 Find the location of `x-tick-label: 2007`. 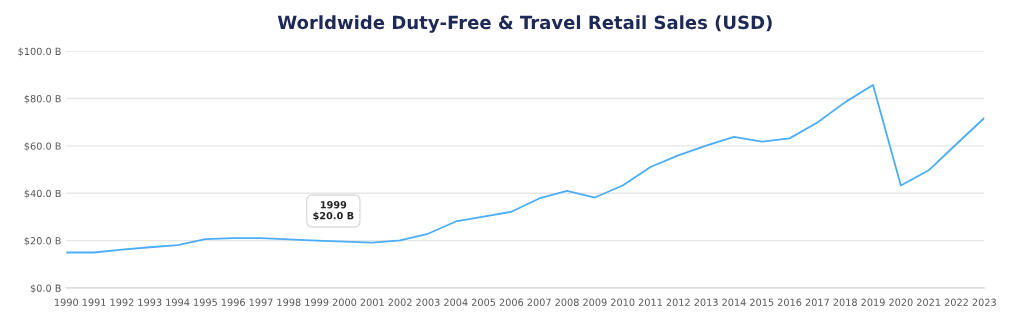

x-tick-label: 2007 is located at coordinates (539, 302).